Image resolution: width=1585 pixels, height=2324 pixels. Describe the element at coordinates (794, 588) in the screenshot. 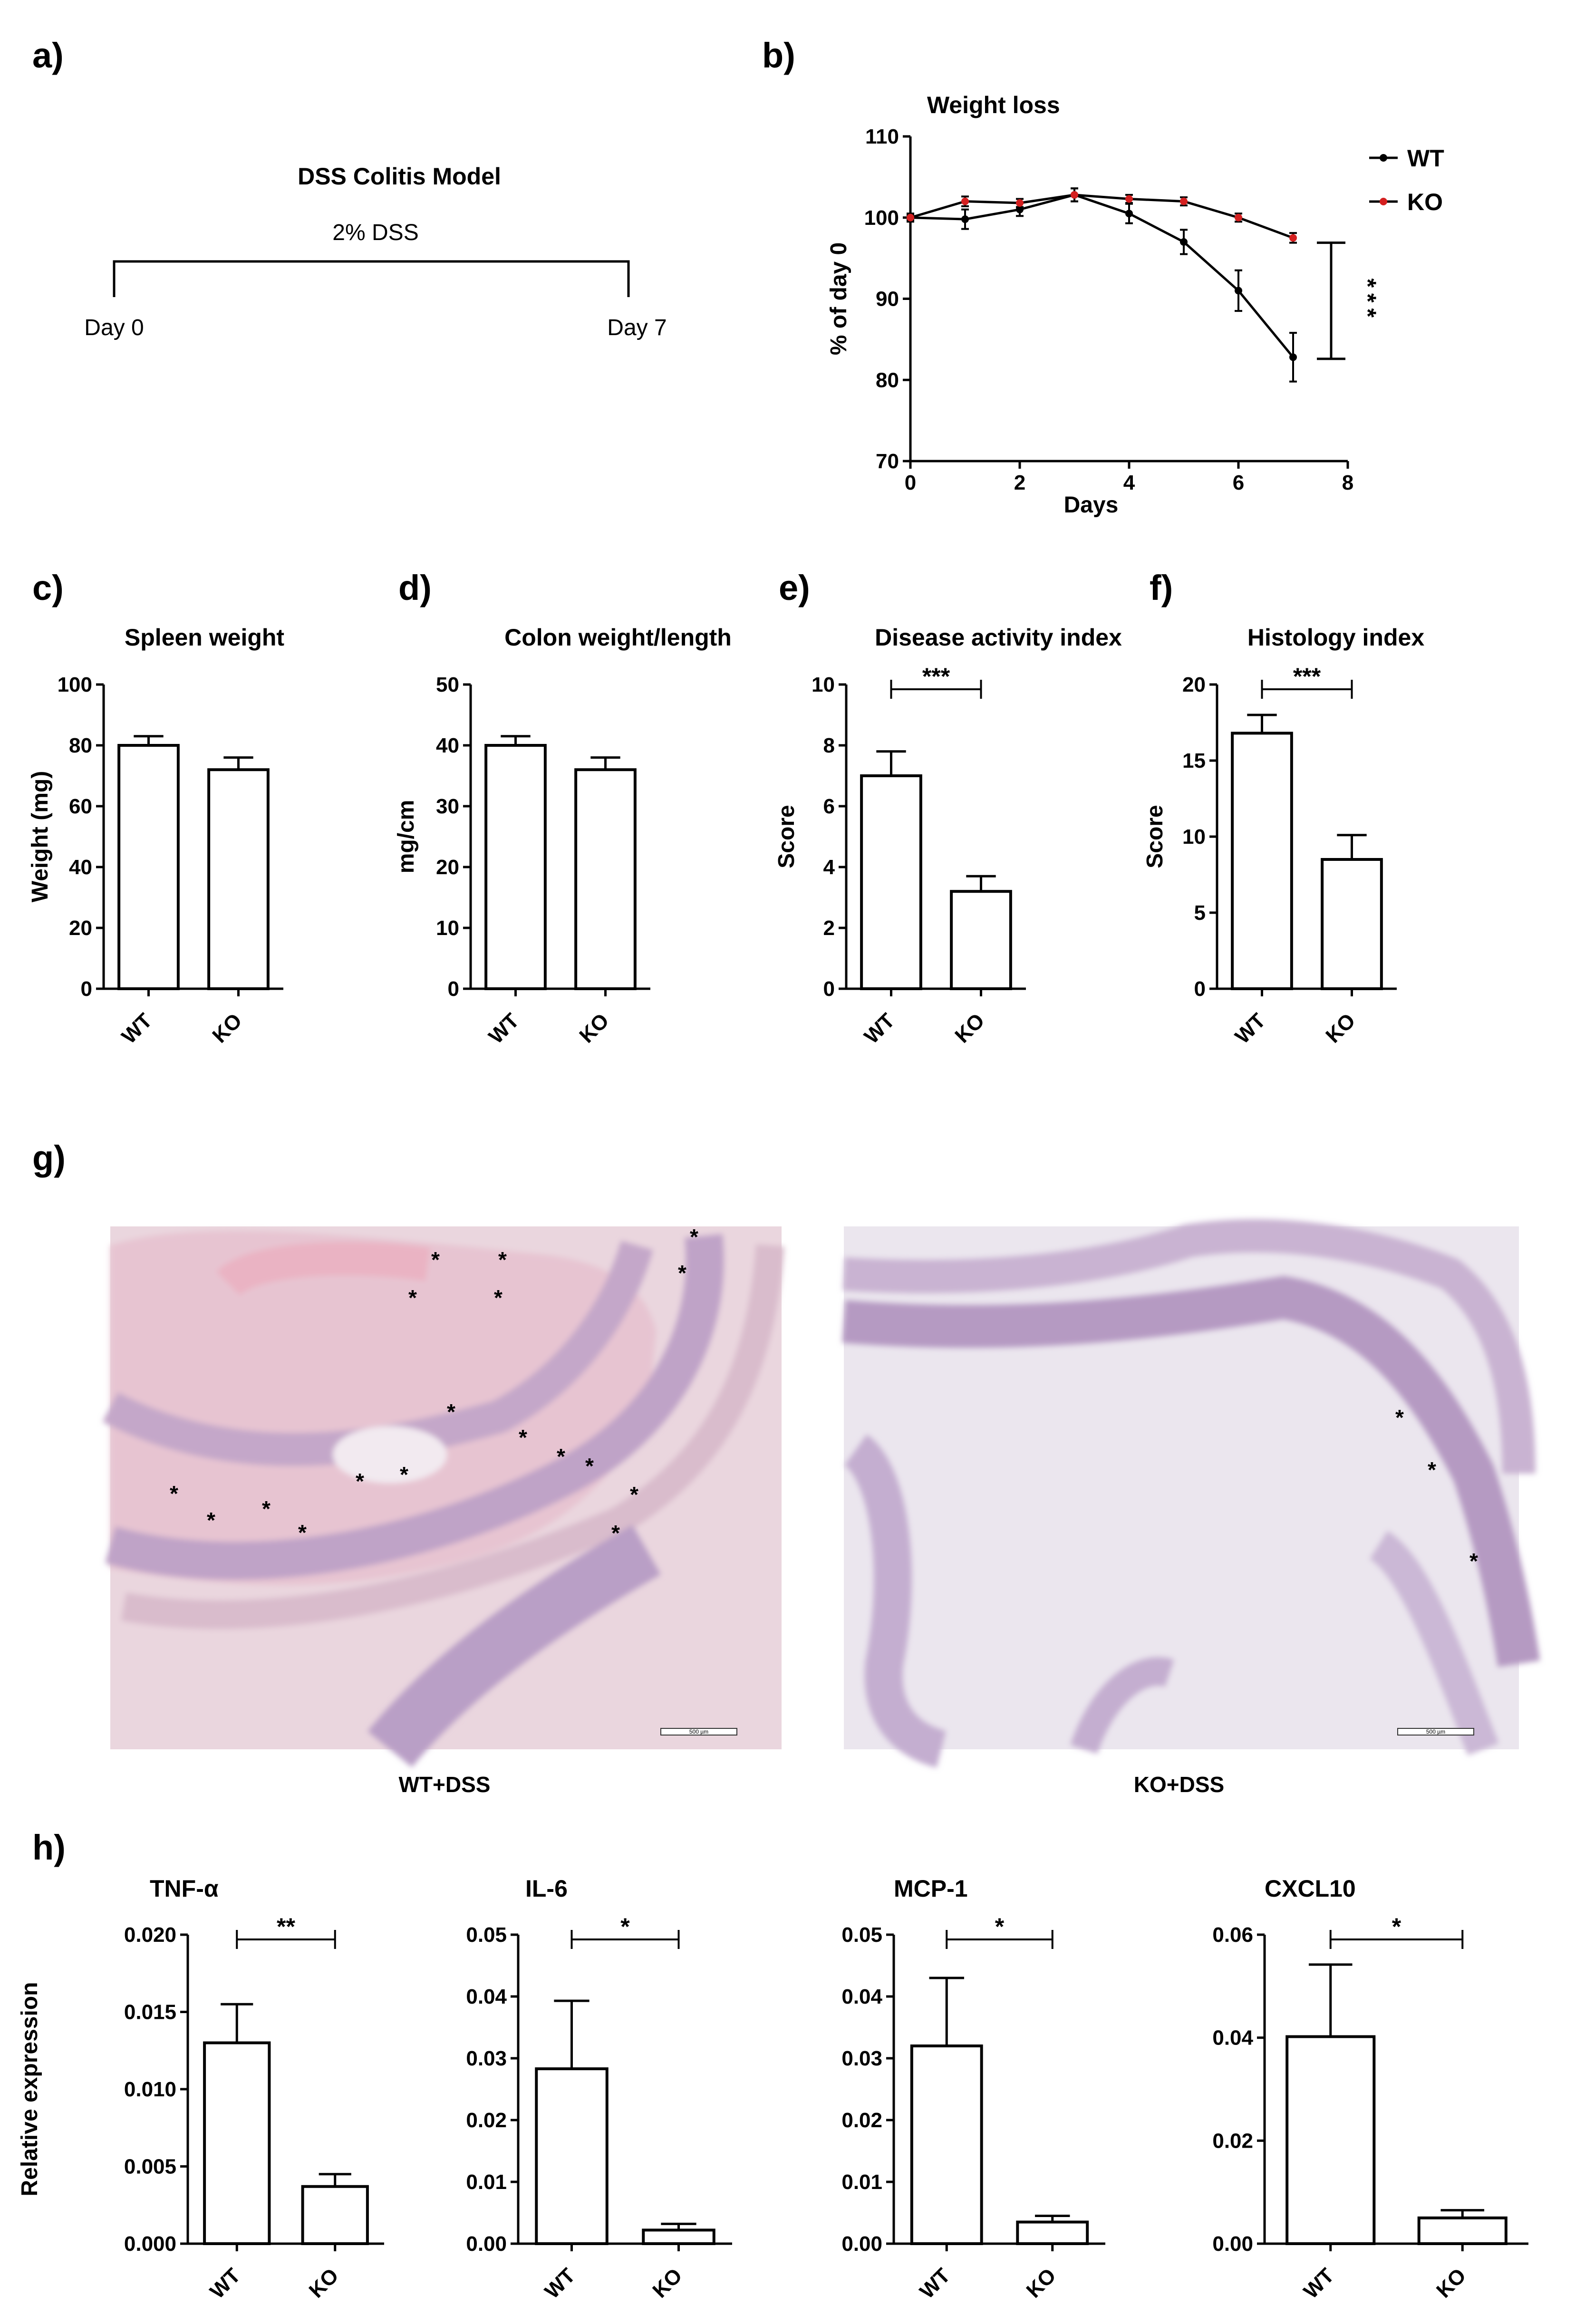

I see `panel-label-e: e)` at that location.